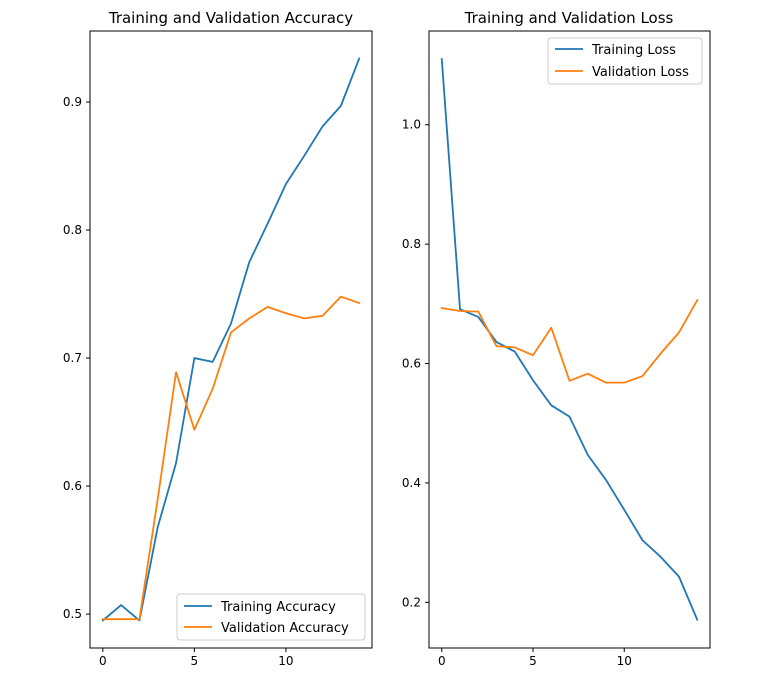 The image size is (775, 678). What do you see at coordinates (640, 72) in the screenshot?
I see `legend-label-validation-loss: Validation Loss` at bounding box center [640, 72].